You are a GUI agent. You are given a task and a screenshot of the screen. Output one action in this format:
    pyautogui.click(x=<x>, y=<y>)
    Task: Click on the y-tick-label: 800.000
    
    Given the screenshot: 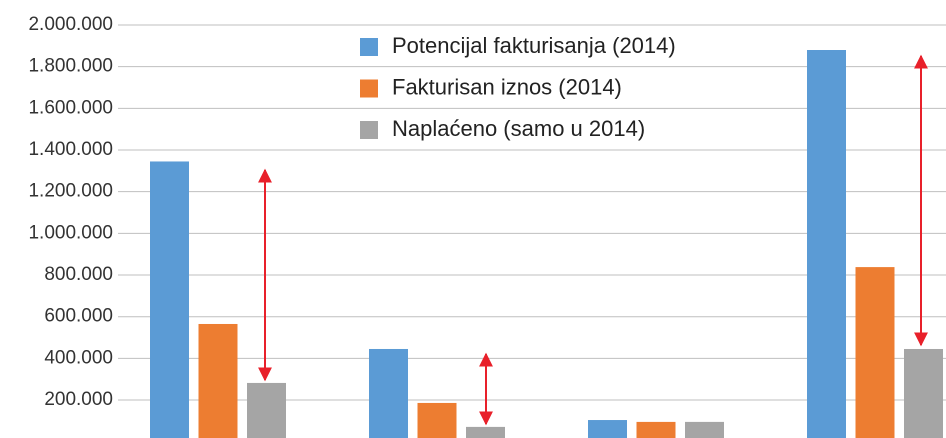 What is the action you would take?
    pyautogui.click(x=78, y=274)
    